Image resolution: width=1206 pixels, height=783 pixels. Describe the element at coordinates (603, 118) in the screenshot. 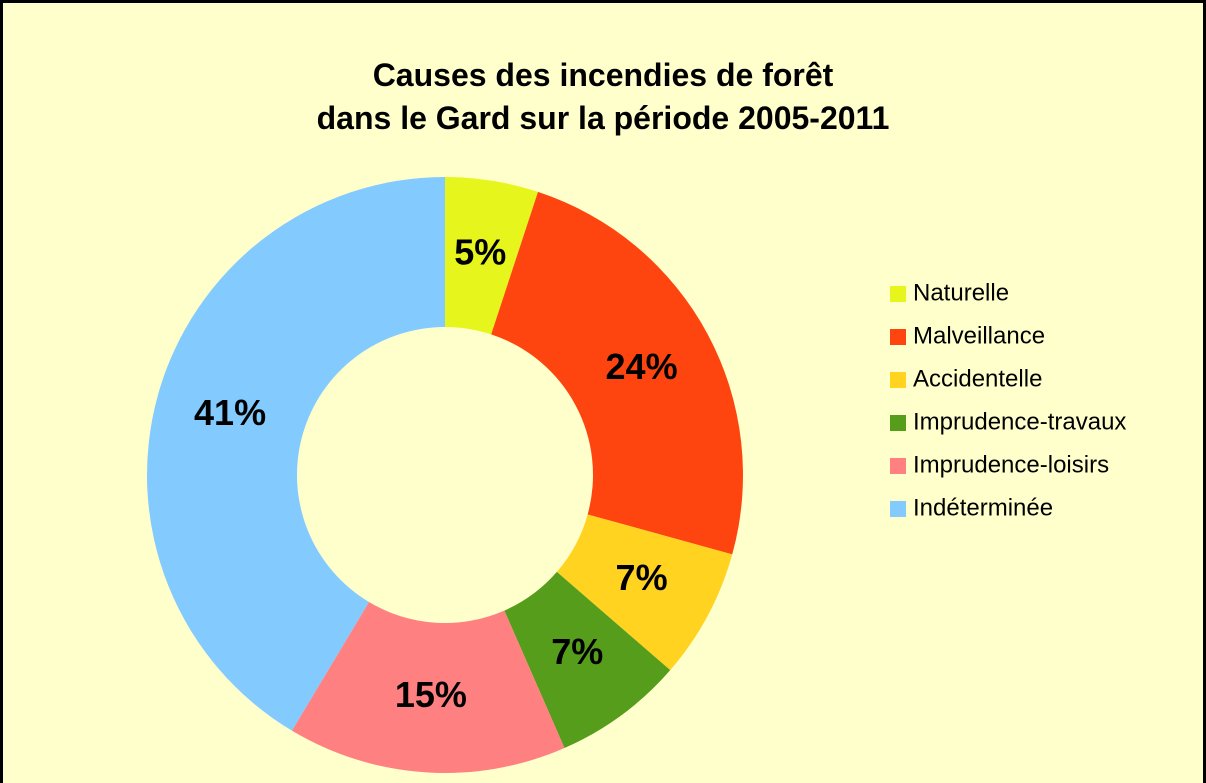

I see `chart-title: dans le Gard sur la période 2005-2011` at that location.